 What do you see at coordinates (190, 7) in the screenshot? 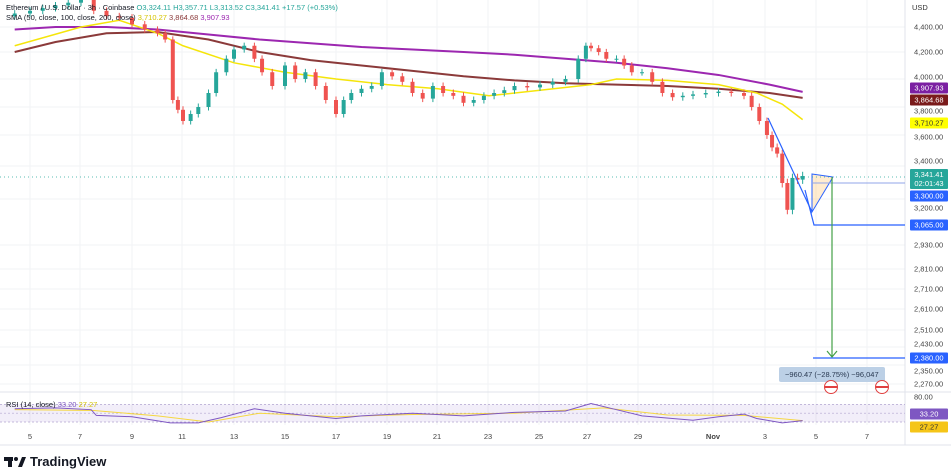
I see `high-value: H3,357.71` at bounding box center [190, 7].